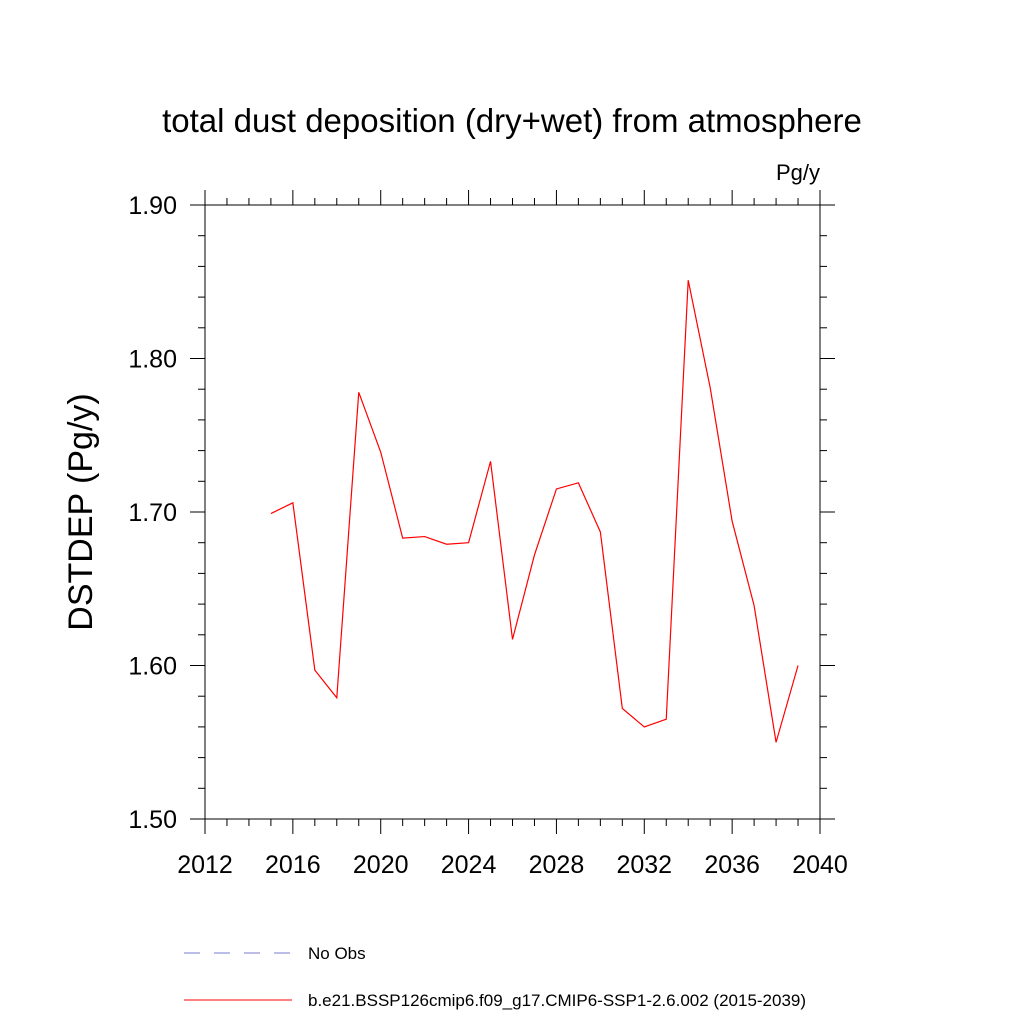  Describe the element at coordinates (293, 865) in the screenshot. I see `x-tick-label: 2016` at that location.